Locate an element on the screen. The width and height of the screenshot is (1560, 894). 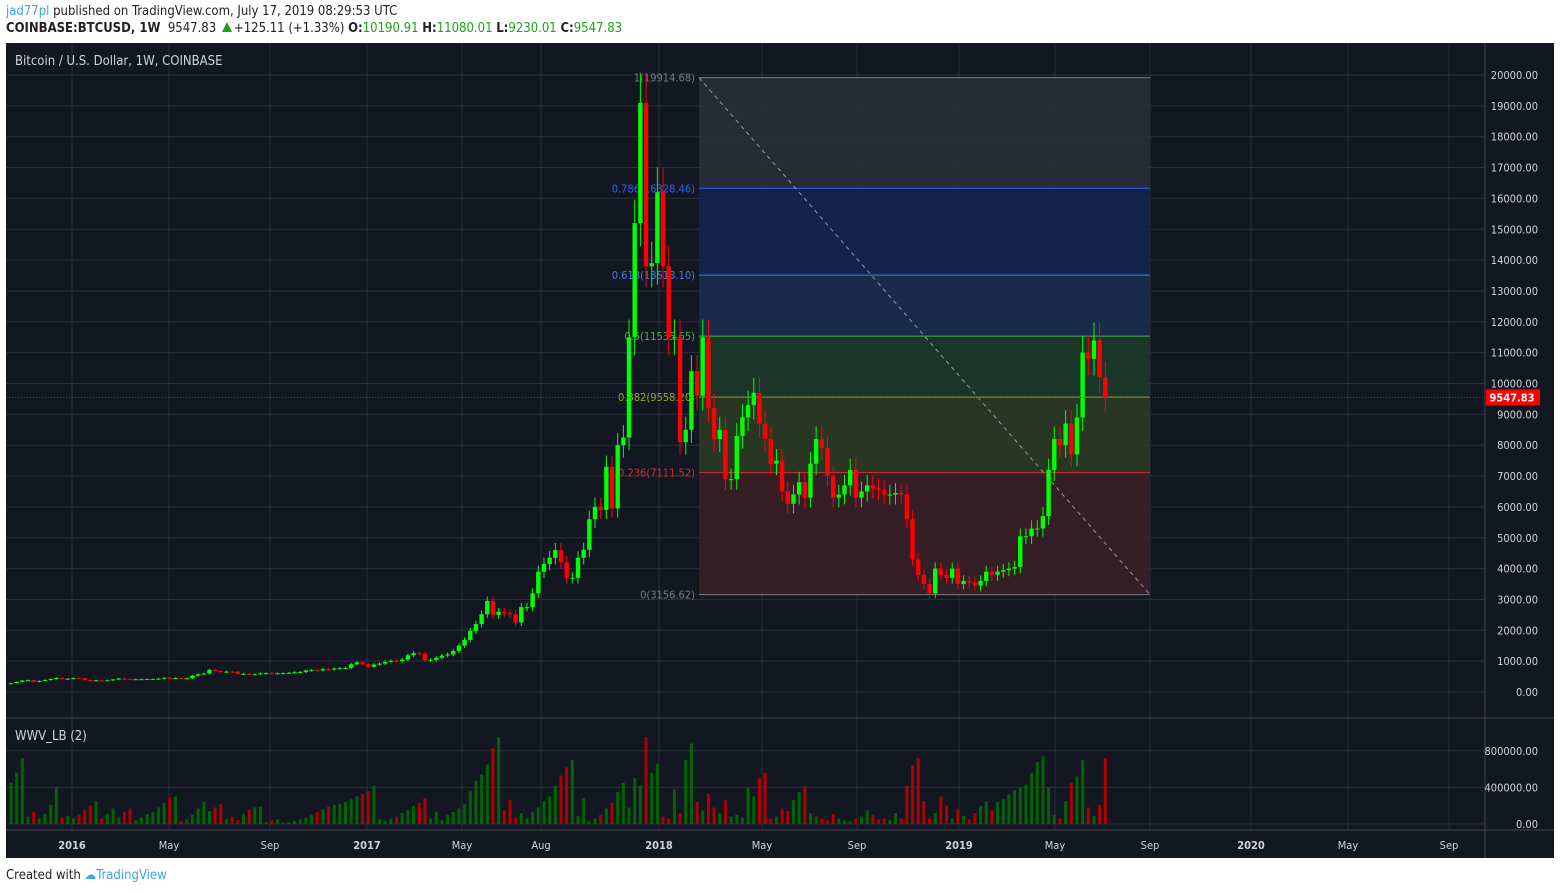
x-tick-label: 2019 is located at coordinates (959, 845).